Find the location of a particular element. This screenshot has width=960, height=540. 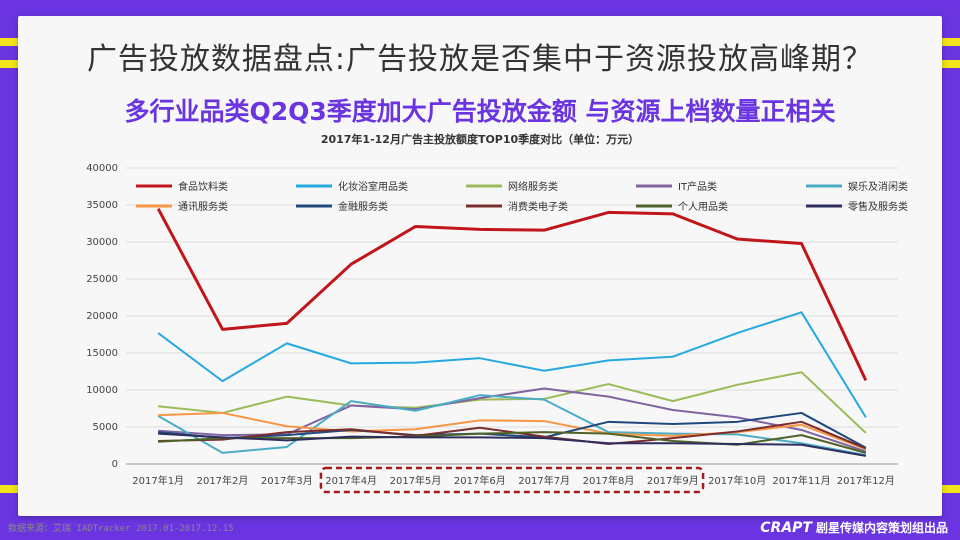

y-tick-label: 20000 is located at coordinates (102, 316).